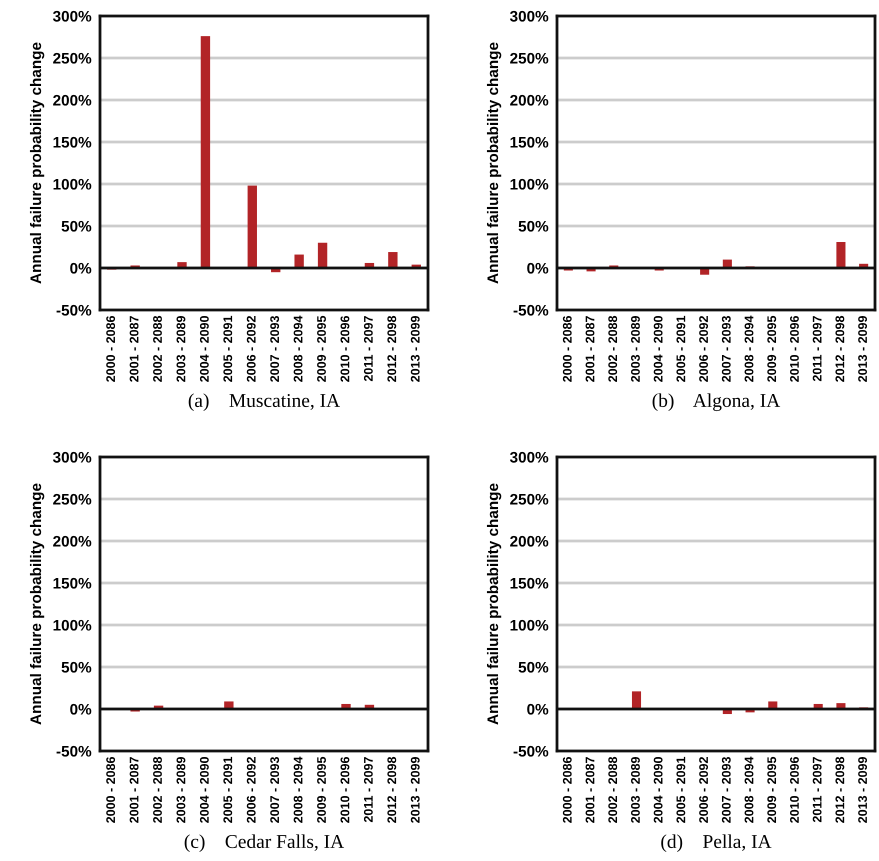 The height and width of the screenshot is (861, 879). Describe the element at coordinates (716, 843) in the screenshot. I see `x-axis-title: (d) Pella, IA` at that location.